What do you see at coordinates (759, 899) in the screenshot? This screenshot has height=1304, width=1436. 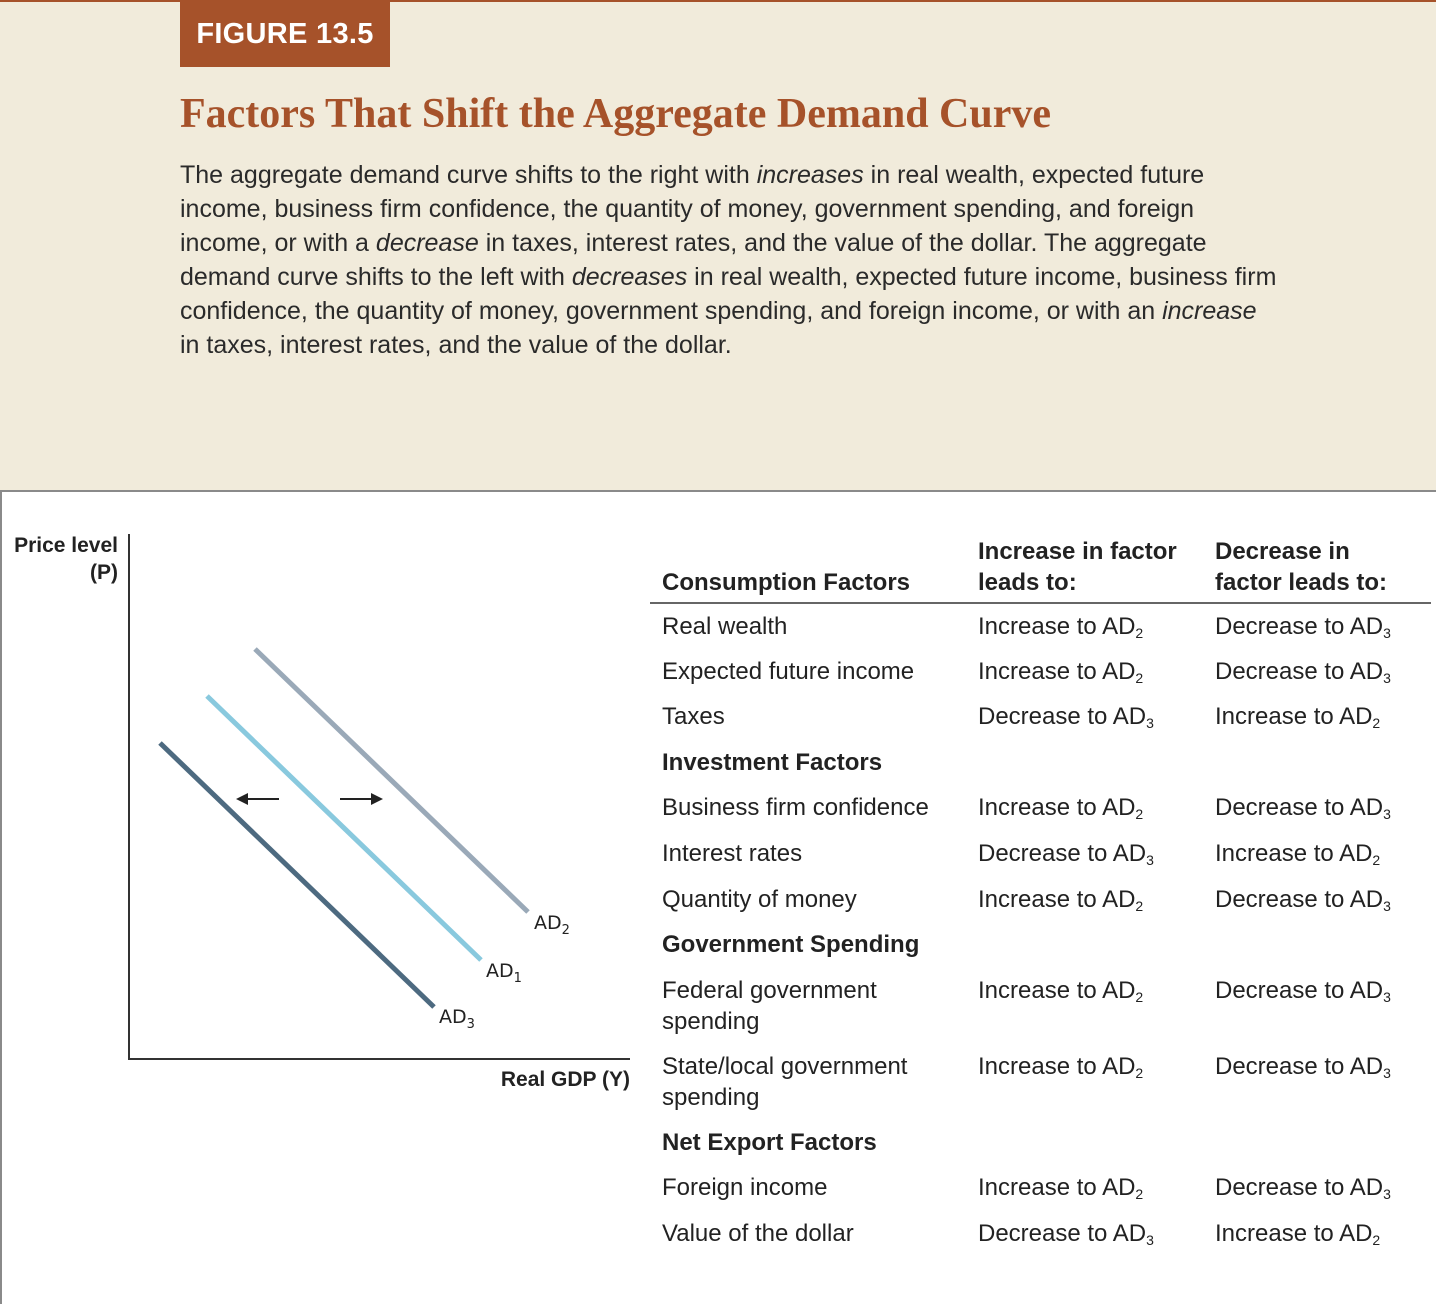 I see `factor-name: Quantity of money` at bounding box center [759, 899].